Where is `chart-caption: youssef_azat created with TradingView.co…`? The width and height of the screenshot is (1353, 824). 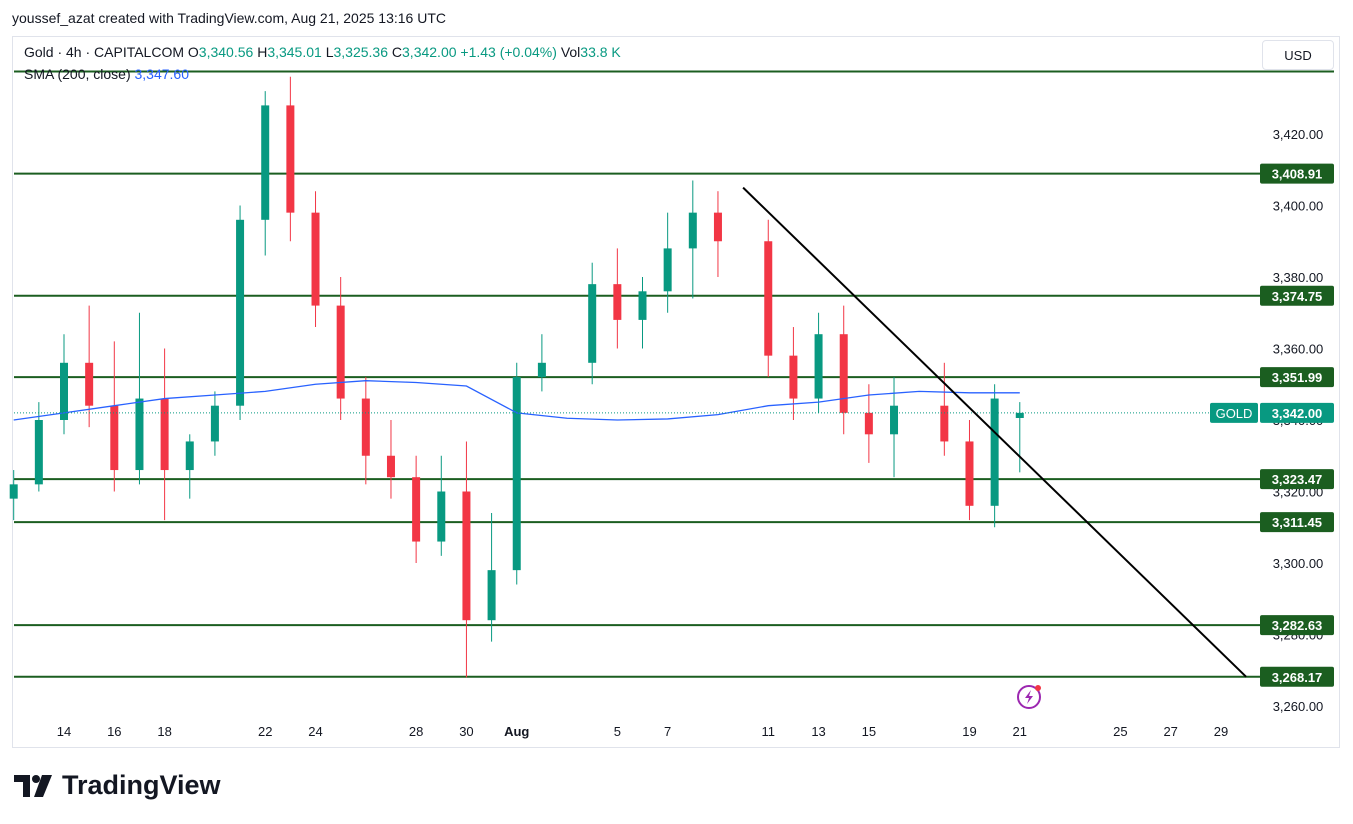 chart-caption: youssef_azat created with TradingView.co… is located at coordinates (229, 18).